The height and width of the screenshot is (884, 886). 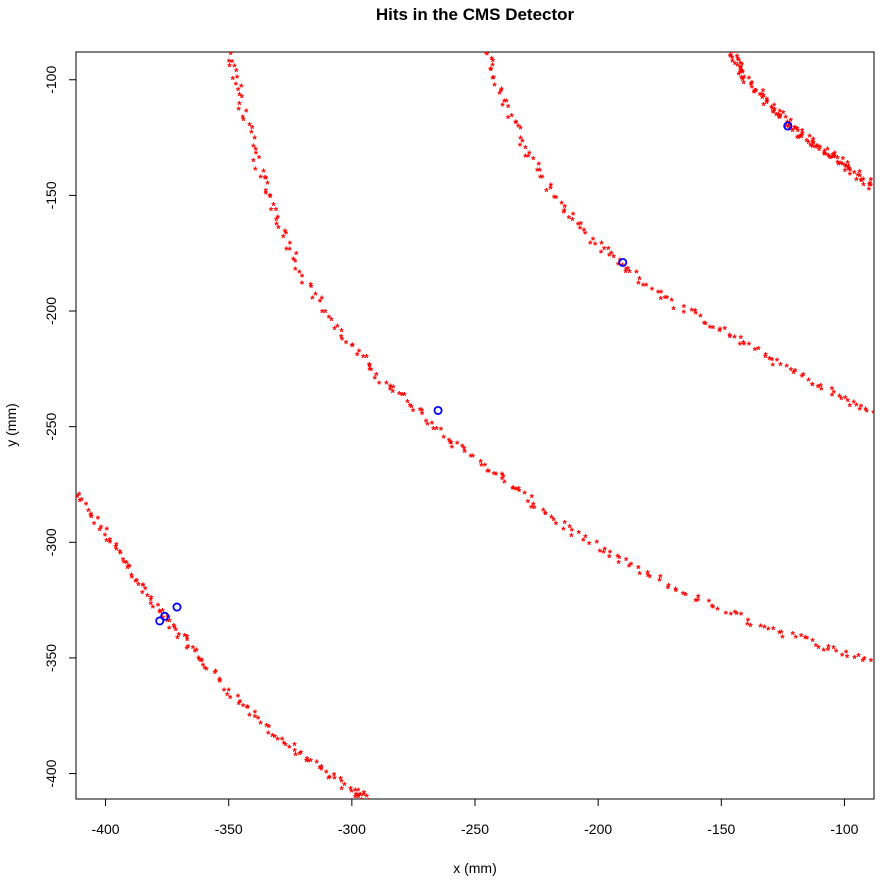 I want to click on x-tick-label: -350, so click(x=229, y=829).